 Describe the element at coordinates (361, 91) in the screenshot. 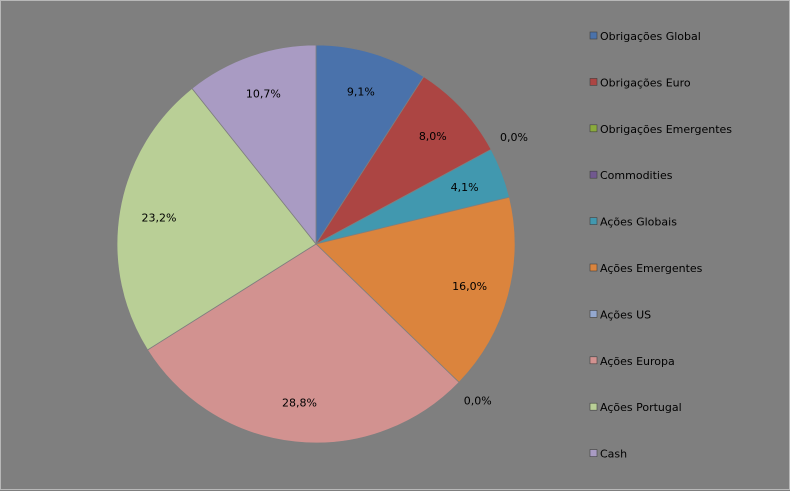

I see `data-label-obrigacoes-global: 9,1%` at that location.